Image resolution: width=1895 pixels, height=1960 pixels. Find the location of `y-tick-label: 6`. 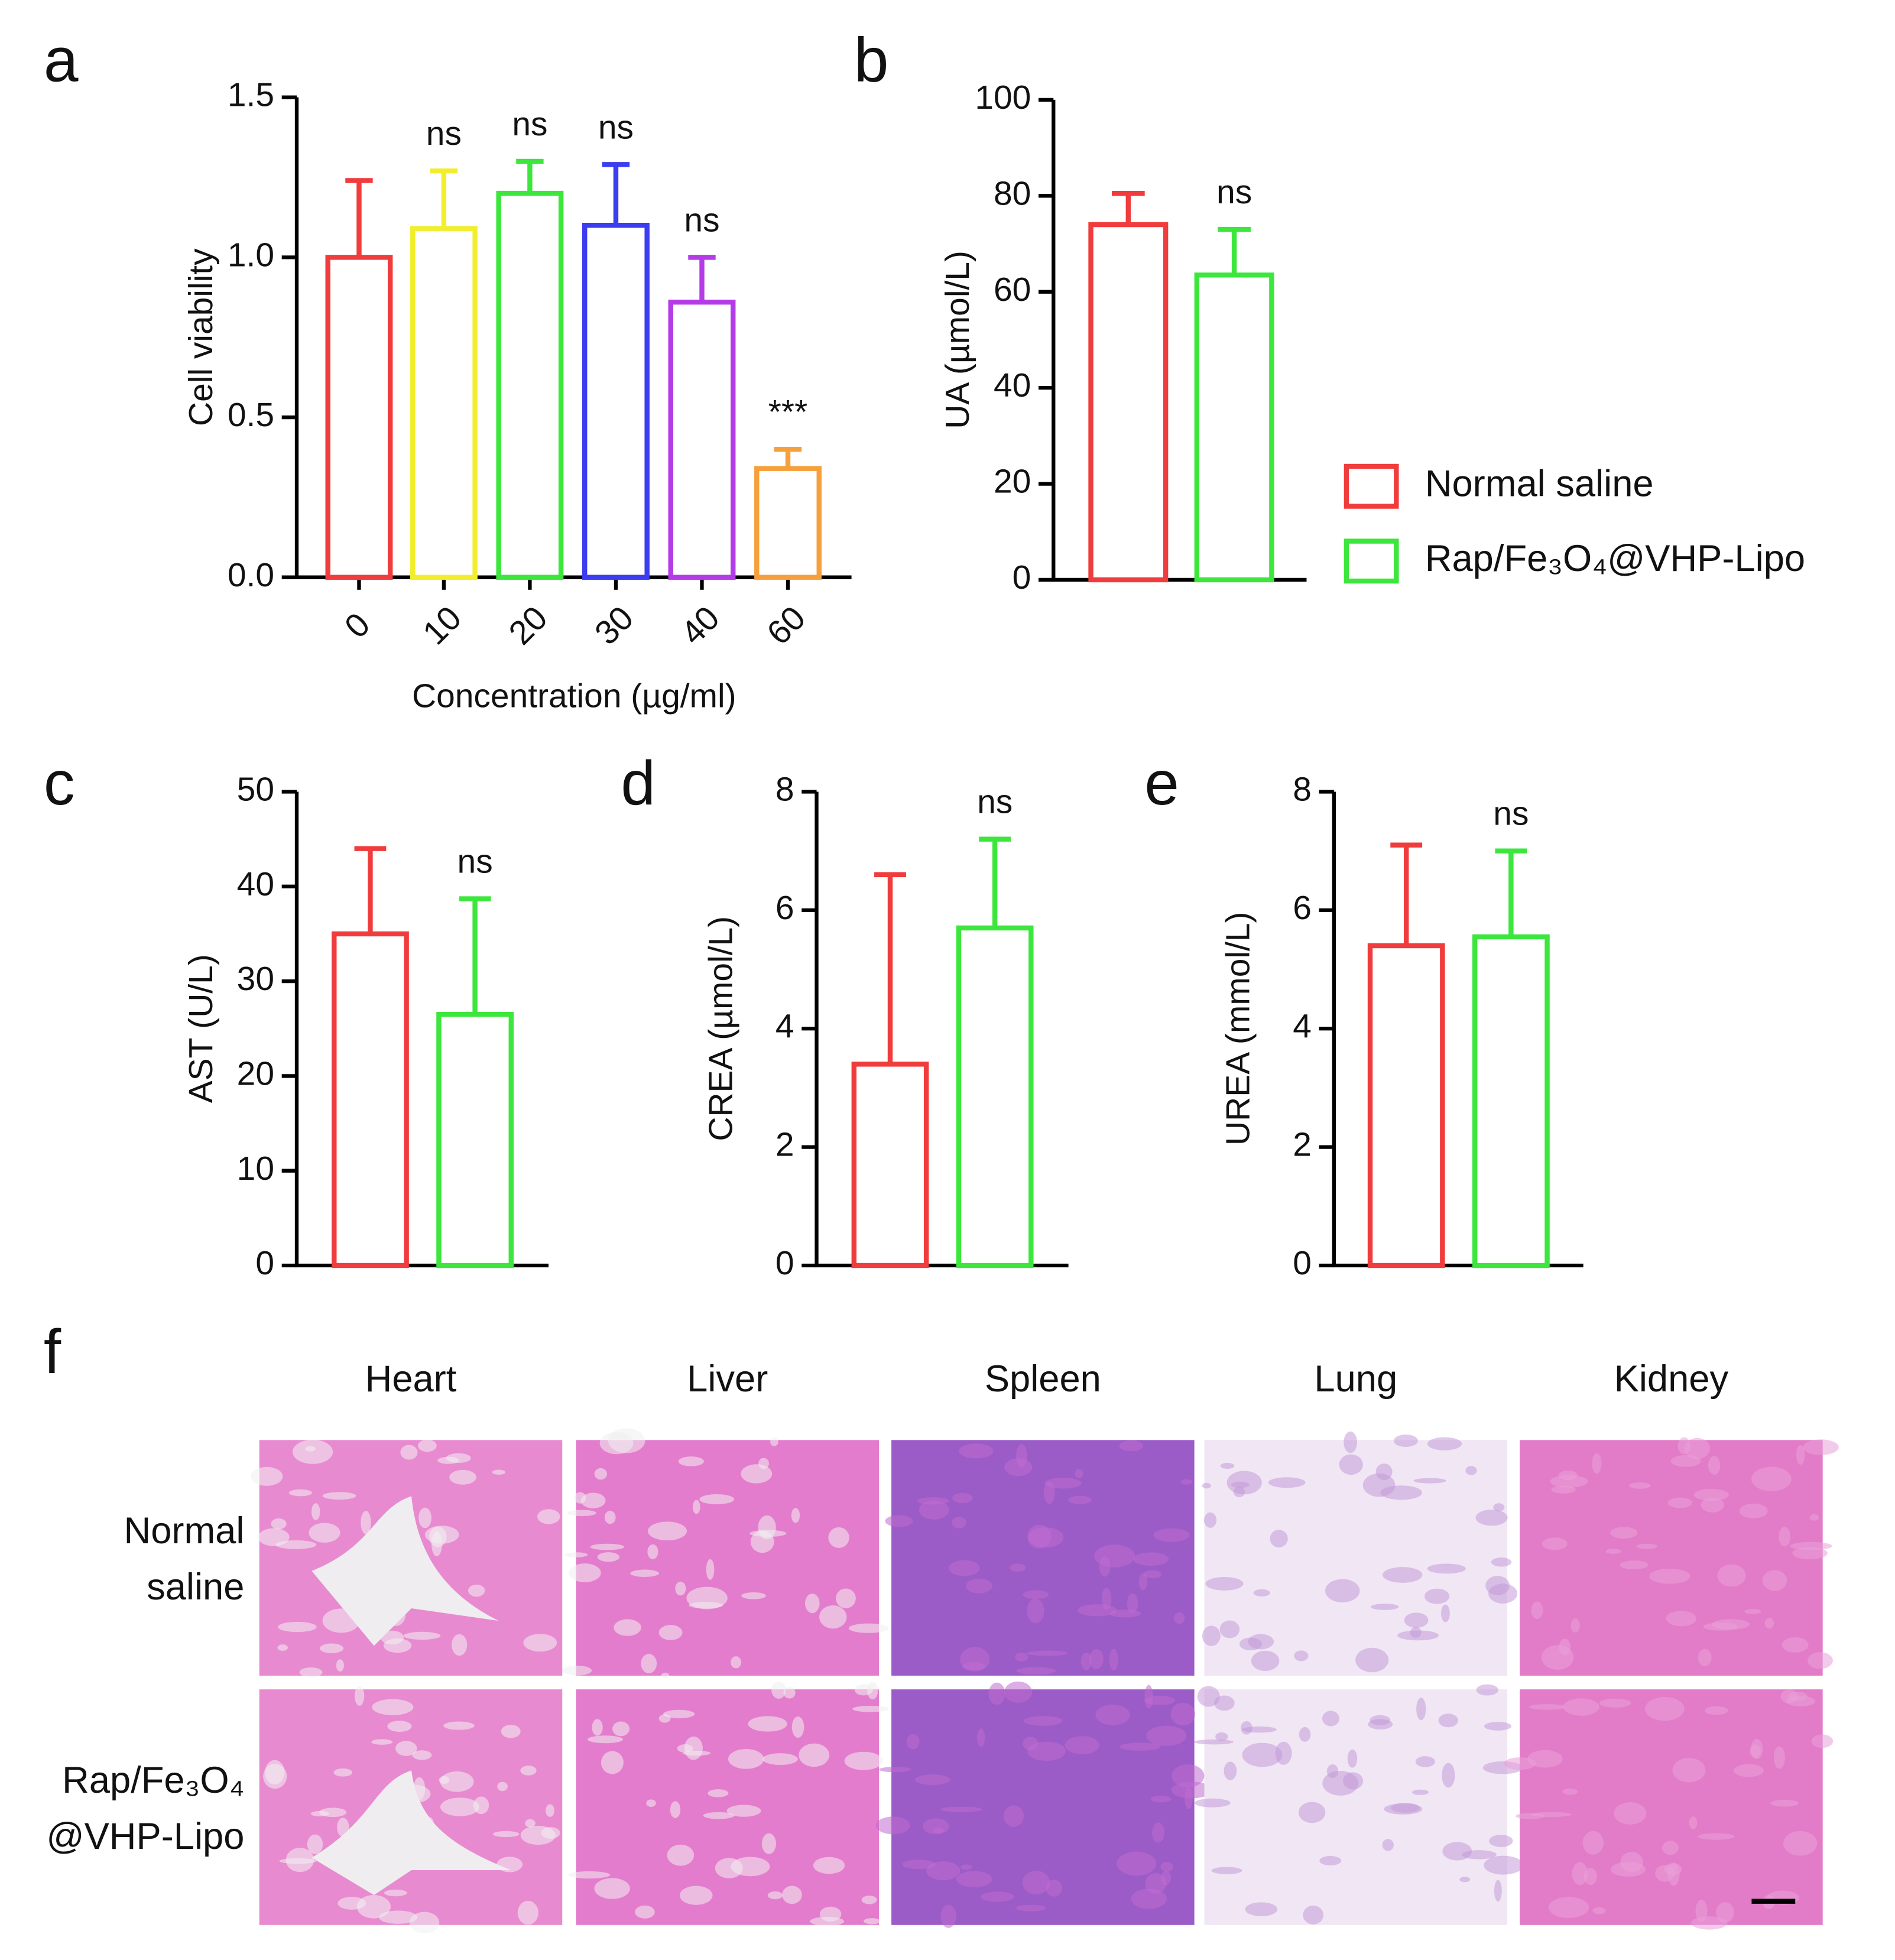

y-tick-label: 6 is located at coordinates (1302, 908).